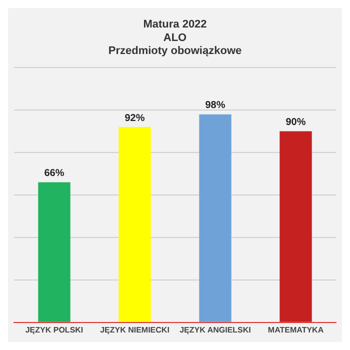 The height and width of the screenshot is (350, 350). Describe the element at coordinates (134, 118) in the screenshot. I see `data-label: 92%` at that location.